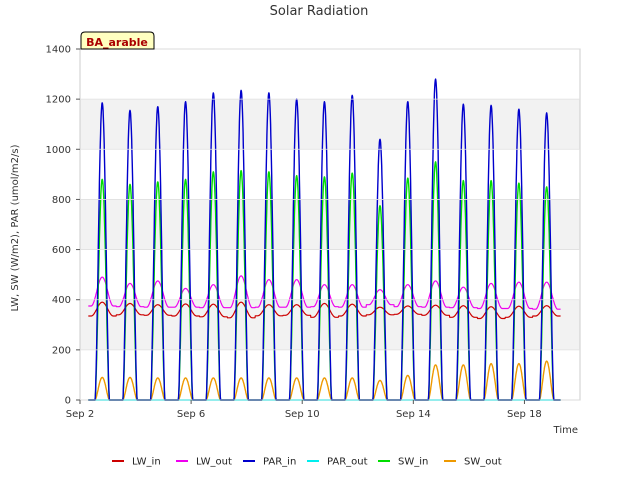 This screenshot has width=640, height=480. What do you see at coordinates (58, 150) in the screenshot?
I see `y-tick-label: 1000` at bounding box center [58, 150].